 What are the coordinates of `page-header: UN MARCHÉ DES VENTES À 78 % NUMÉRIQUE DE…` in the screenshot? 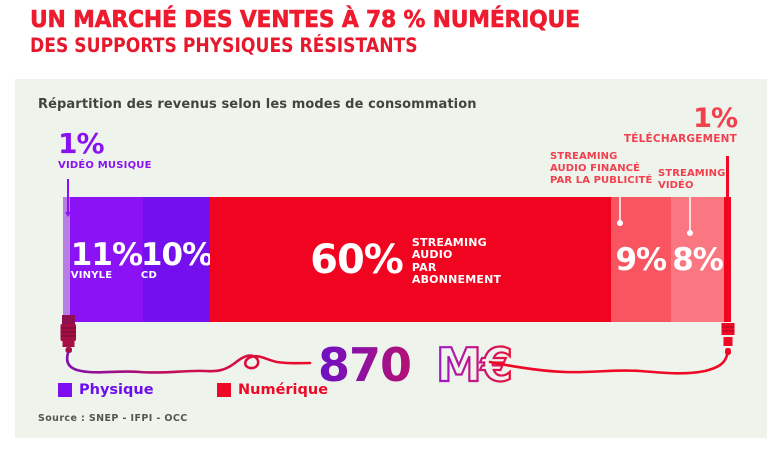 It's located at (325, 31).